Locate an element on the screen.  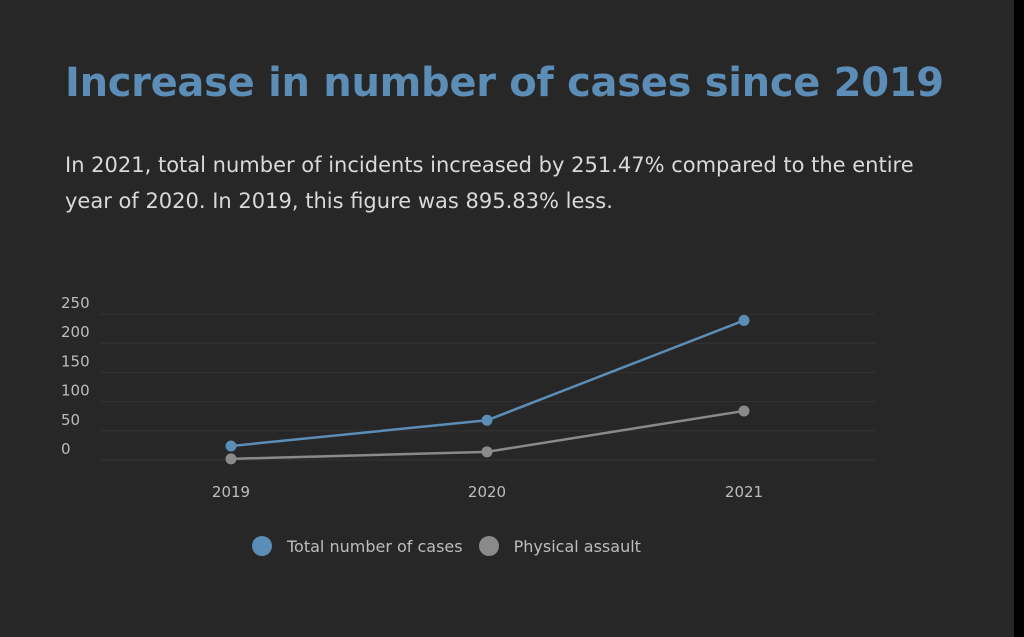
y-tick-label: 150 is located at coordinates (75, 361).